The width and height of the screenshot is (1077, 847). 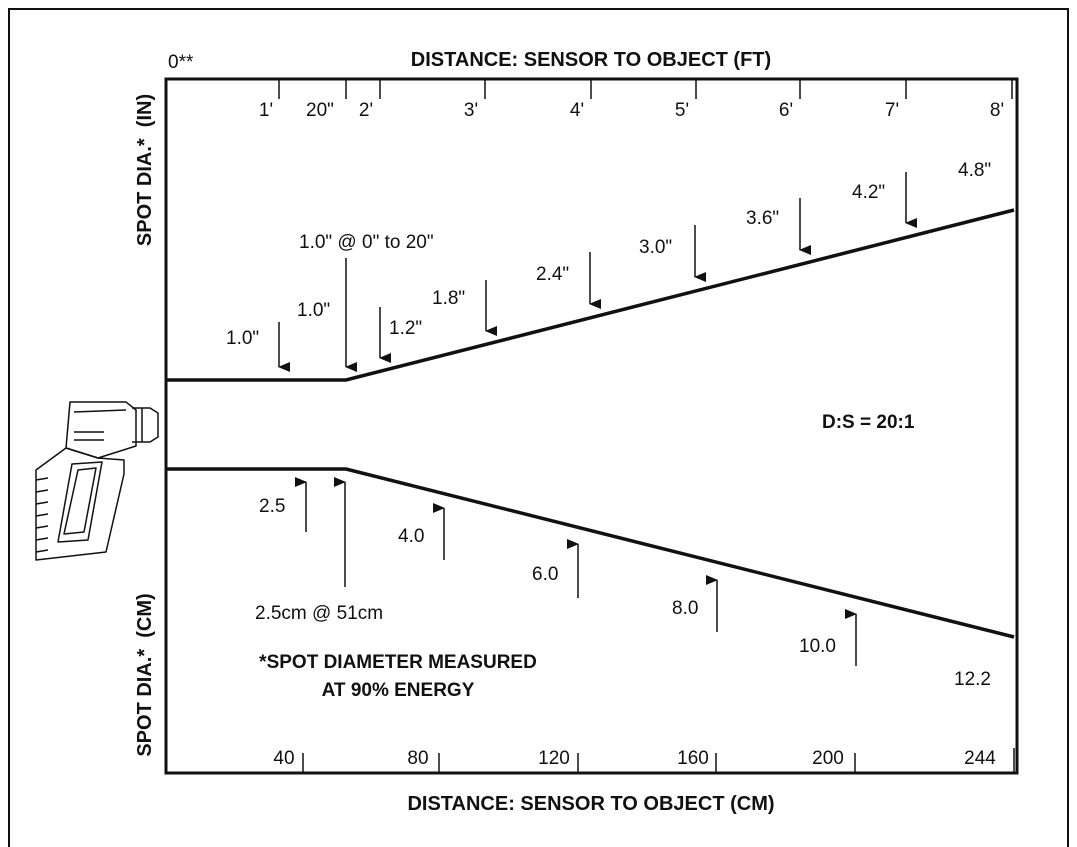 I want to click on left-lower-title: SPOT DIA.* (CM), so click(x=145, y=674).